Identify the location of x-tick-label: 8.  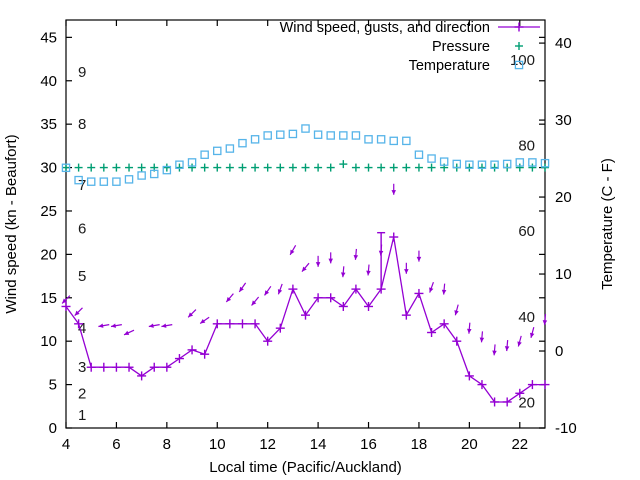
(167, 444).